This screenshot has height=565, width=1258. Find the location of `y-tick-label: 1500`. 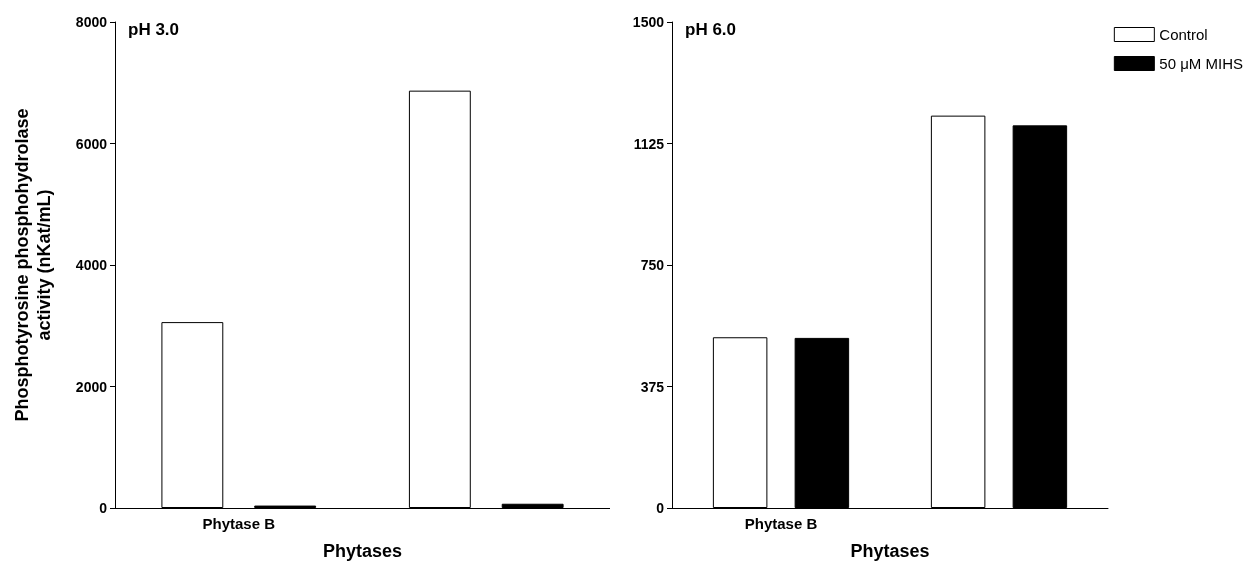

y-tick-label: 1500 is located at coordinates (648, 22).